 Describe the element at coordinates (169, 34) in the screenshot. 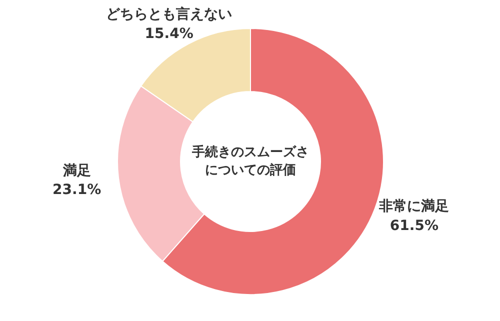

I see `data-label: 15.4%` at that location.